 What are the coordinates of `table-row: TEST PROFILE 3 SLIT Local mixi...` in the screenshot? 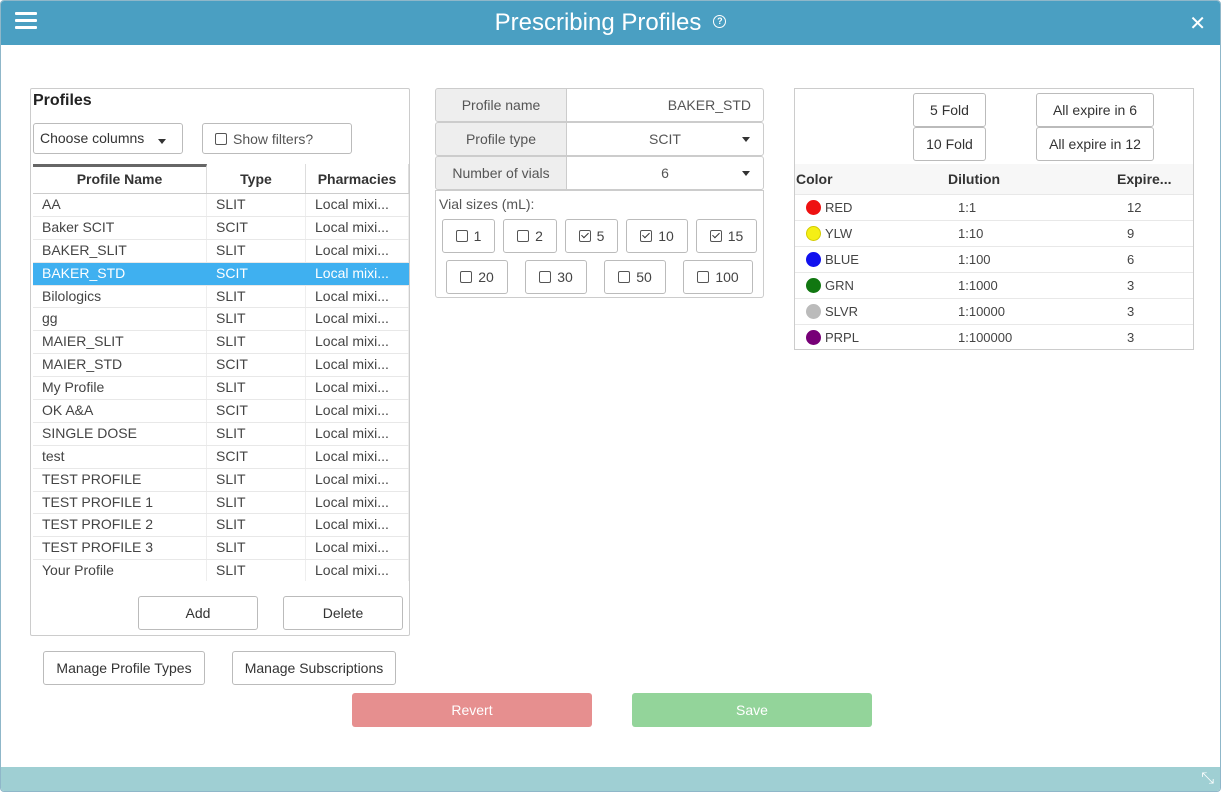 It's located at (221, 549).